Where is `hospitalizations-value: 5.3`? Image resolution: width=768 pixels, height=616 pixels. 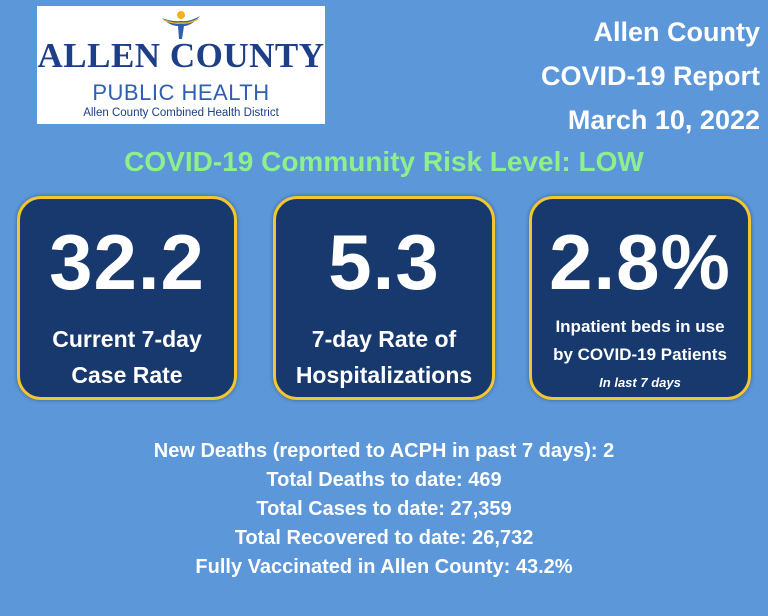
hospitalizations-value: 5.3 is located at coordinates (384, 262).